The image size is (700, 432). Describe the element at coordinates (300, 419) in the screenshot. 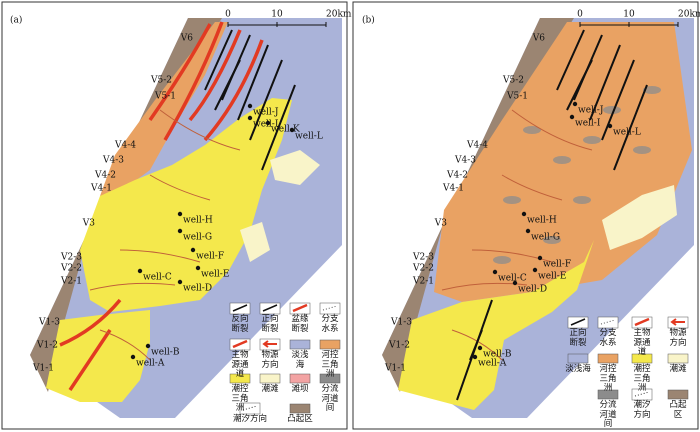

I see `legend-label: 凸起区` at that location.